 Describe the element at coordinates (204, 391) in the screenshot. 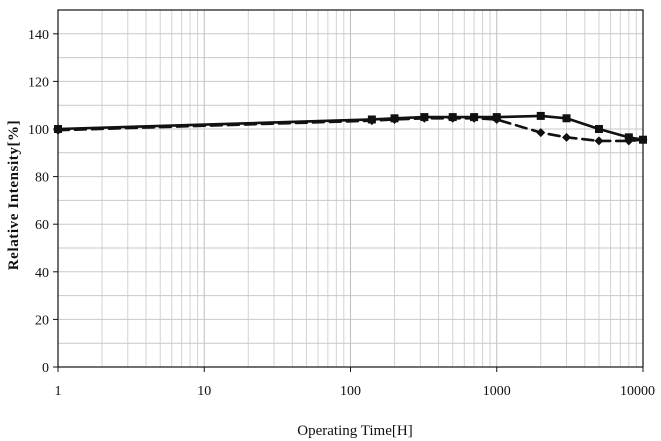

I see `x-tick-label: 10` at that location.